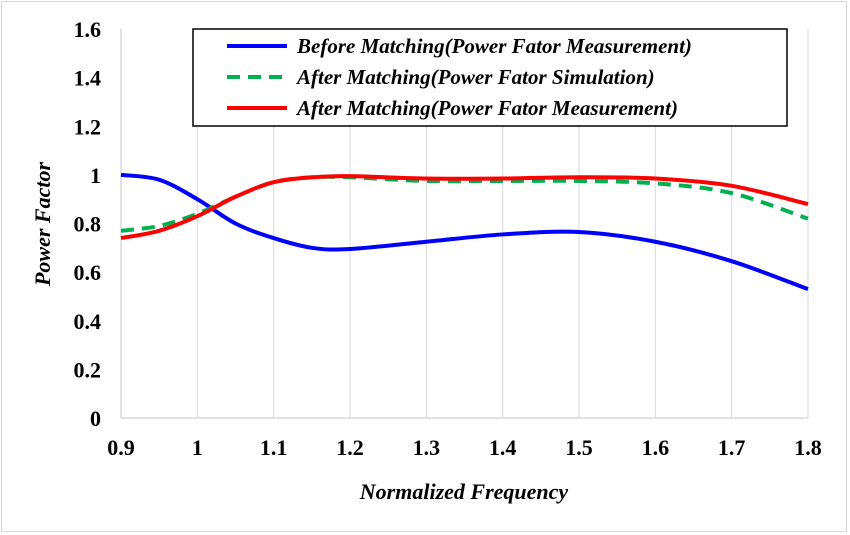 This screenshot has height=535, width=850. Describe the element at coordinates (274, 447) in the screenshot. I see `x-tick-label: 1.1` at that location.